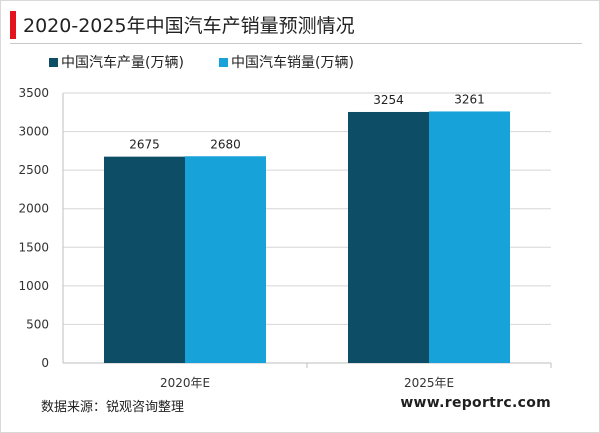  I want to click on website-label: www.reportrc.com, so click(475, 403).